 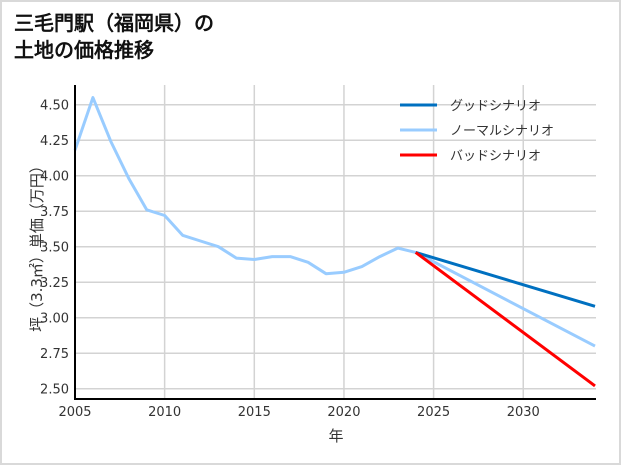 I want to click on x-tick-label: 2015, so click(x=254, y=412).